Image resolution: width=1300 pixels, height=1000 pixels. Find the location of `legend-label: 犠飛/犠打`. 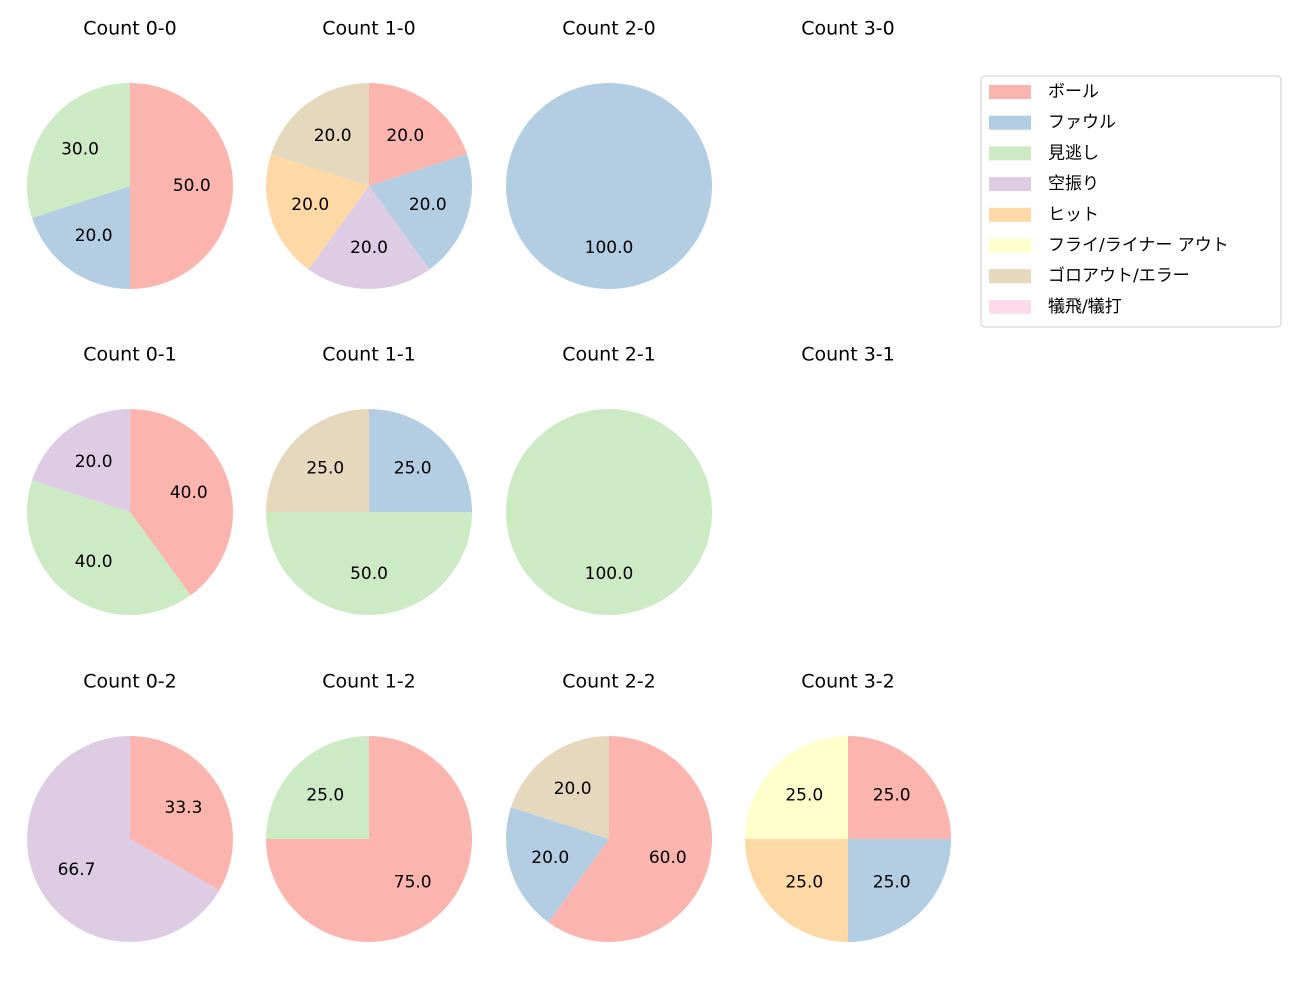

legend-label: 犠飛/犠打 is located at coordinates (1085, 307).